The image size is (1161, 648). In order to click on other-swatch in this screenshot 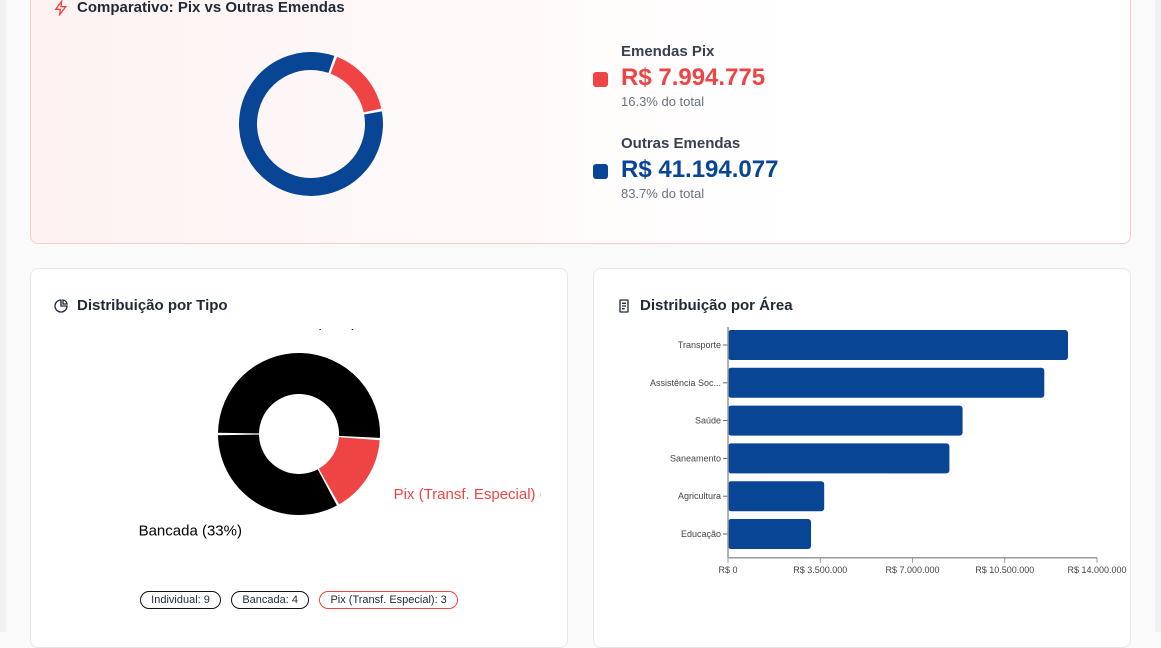, I will do `click(600, 171)`.